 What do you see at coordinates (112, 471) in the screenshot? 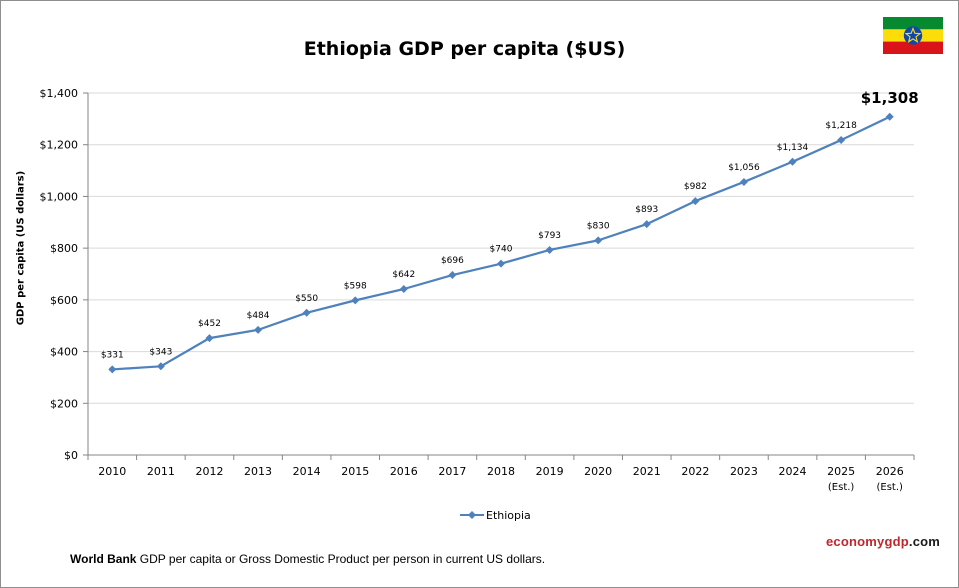
I see `x-tick-label: 2010` at bounding box center [112, 471].